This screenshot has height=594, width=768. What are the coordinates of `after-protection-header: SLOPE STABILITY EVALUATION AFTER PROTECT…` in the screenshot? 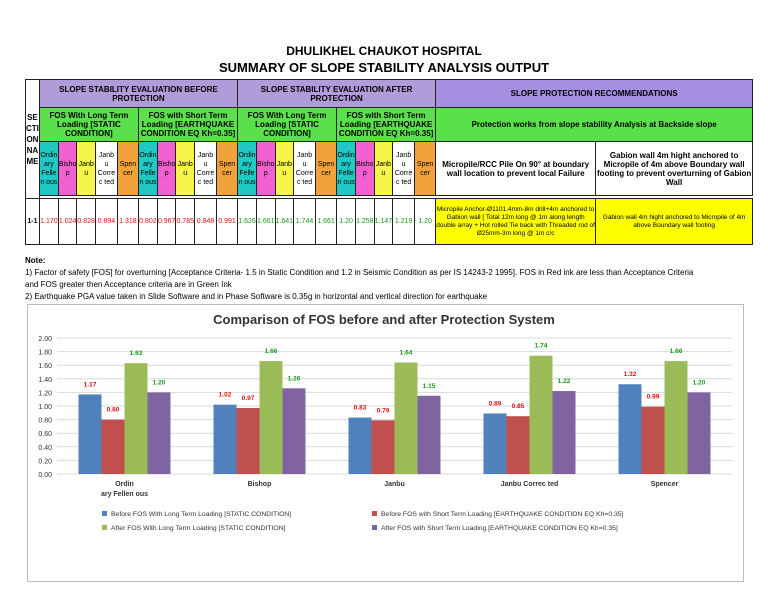 It's located at (336, 93).